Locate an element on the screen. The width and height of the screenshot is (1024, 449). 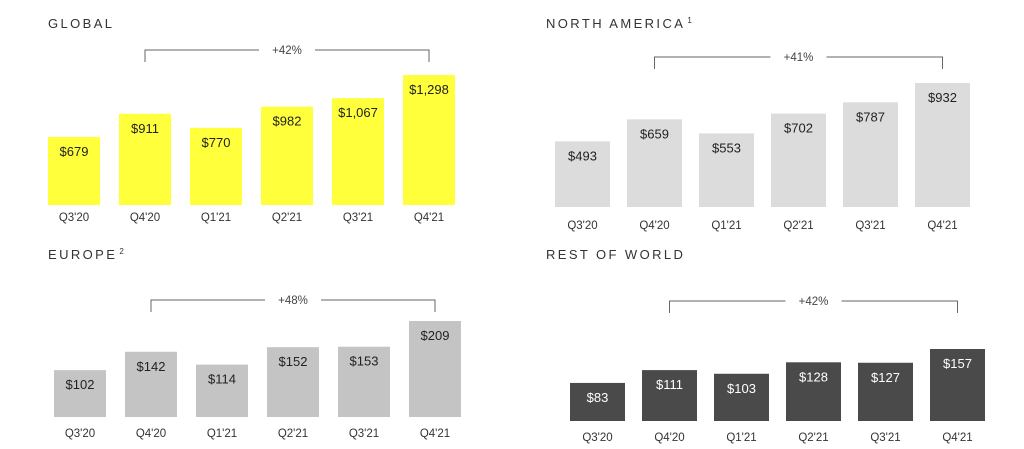
chart-title: REST OF WORLD is located at coordinates (616, 254).